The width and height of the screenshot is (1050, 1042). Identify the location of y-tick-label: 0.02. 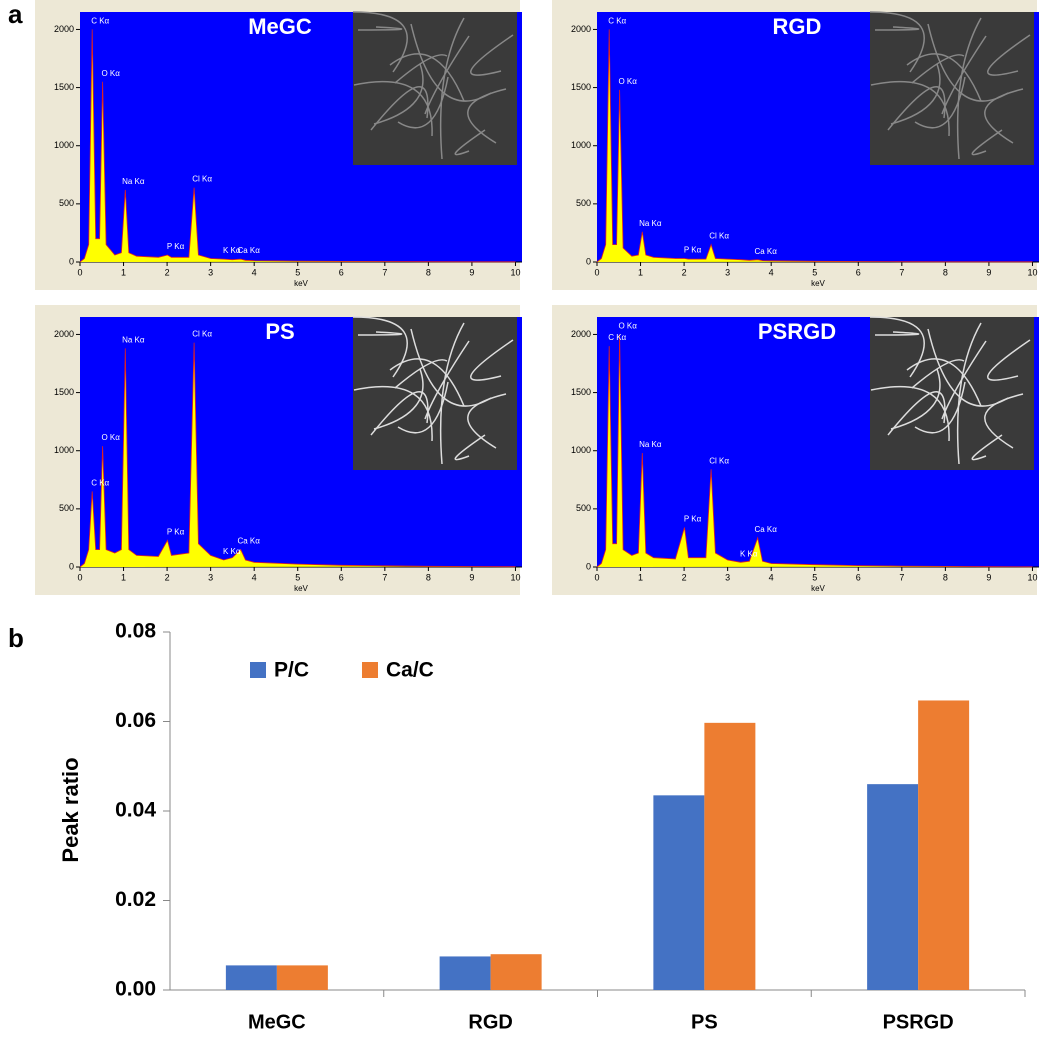
(135, 899).